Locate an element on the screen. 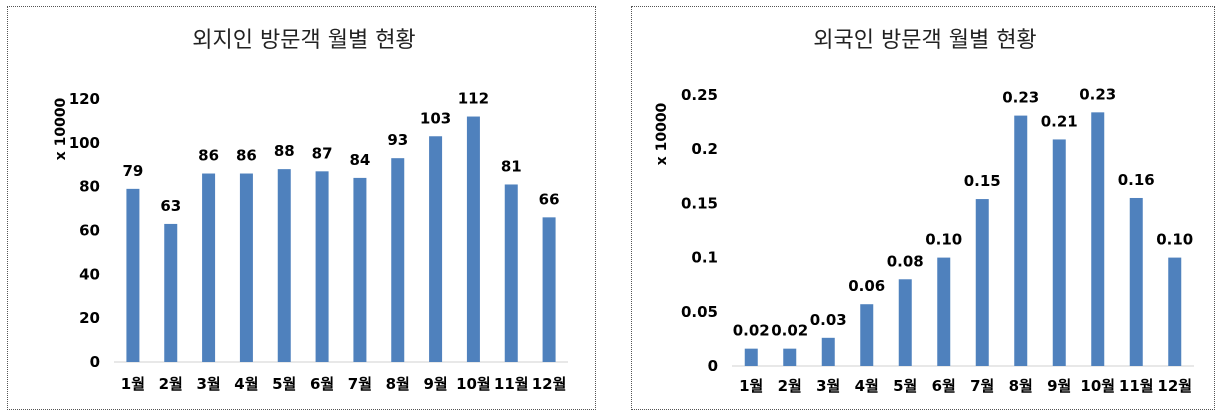 This screenshot has width=1217, height=412. data-label: 81 is located at coordinates (511, 166).